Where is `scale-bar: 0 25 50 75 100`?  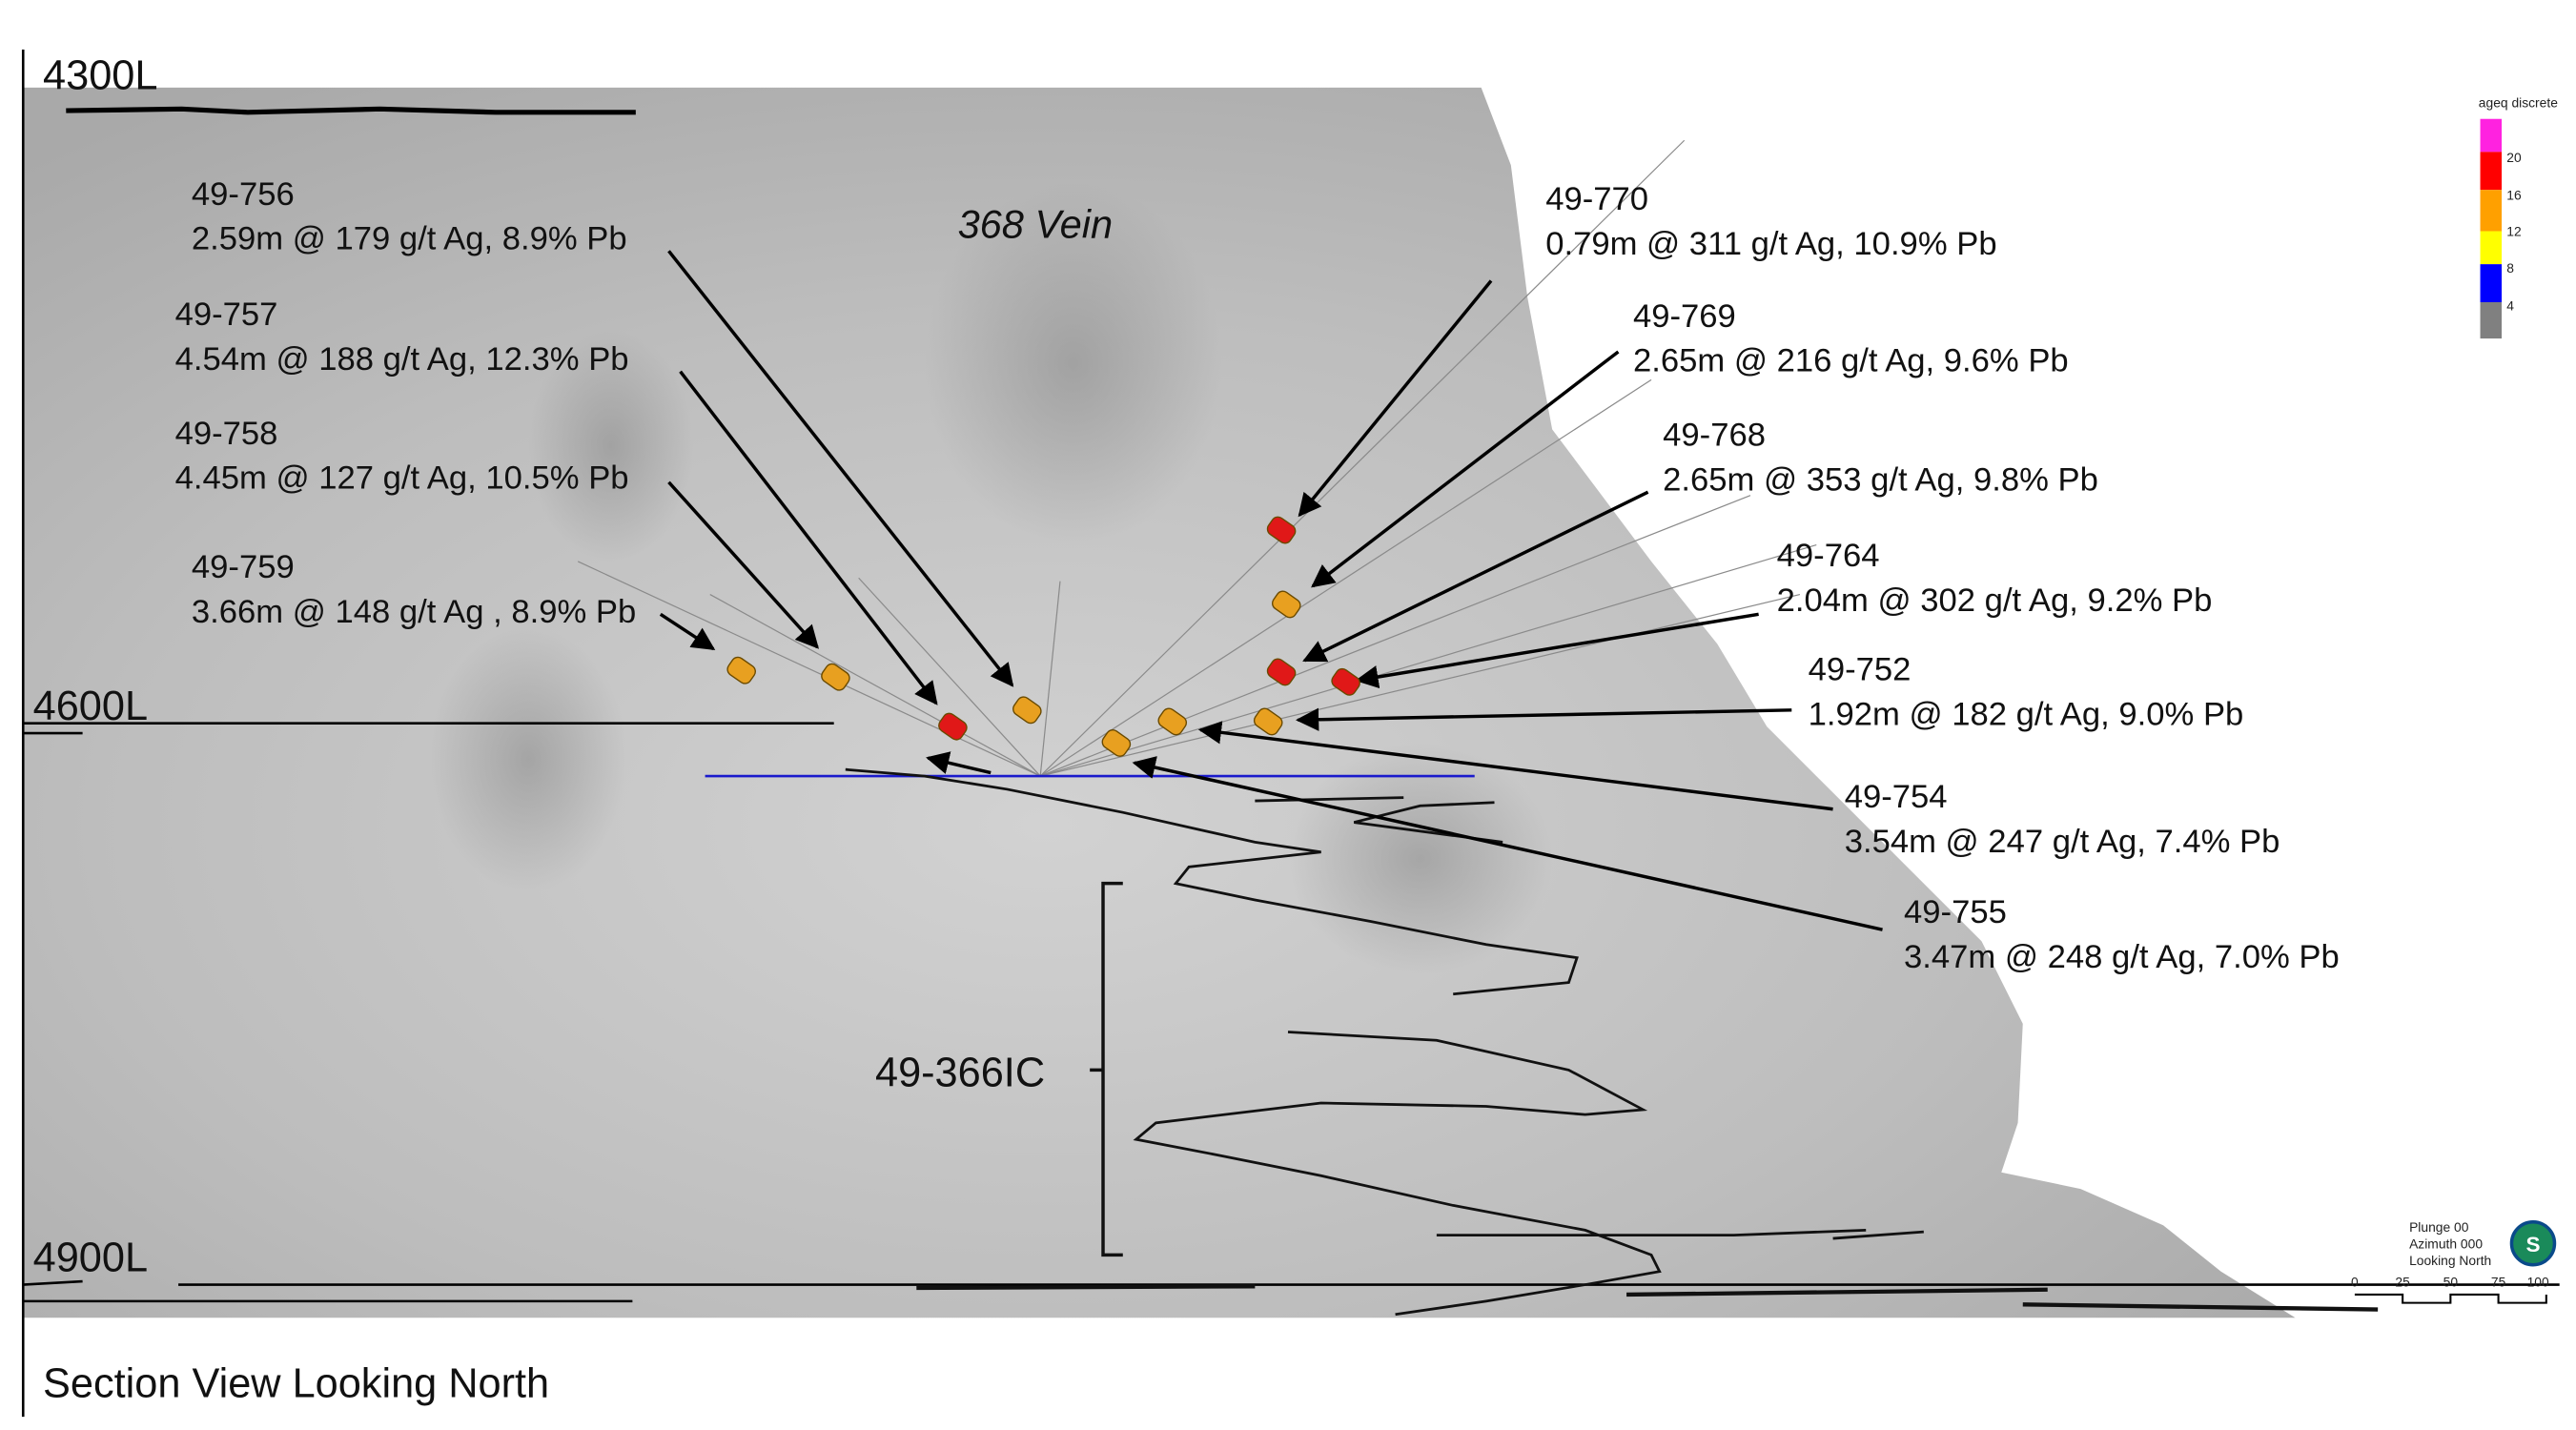
scale-bar: 0 25 50 75 100 is located at coordinates (2450, 1289).